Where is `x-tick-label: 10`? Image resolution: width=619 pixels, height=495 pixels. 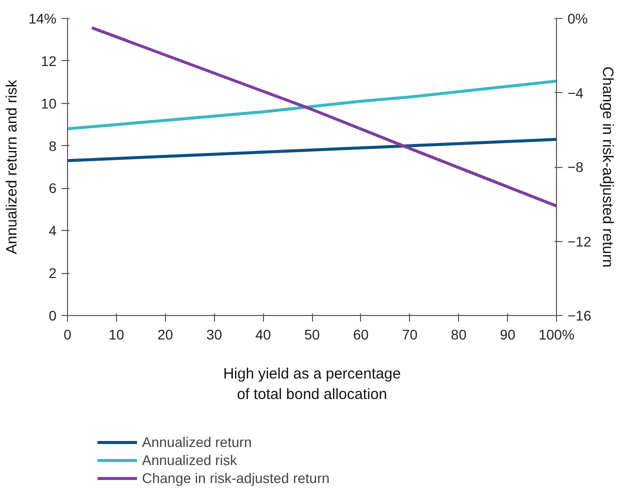 x-tick-label: 10 is located at coordinates (116, 334).